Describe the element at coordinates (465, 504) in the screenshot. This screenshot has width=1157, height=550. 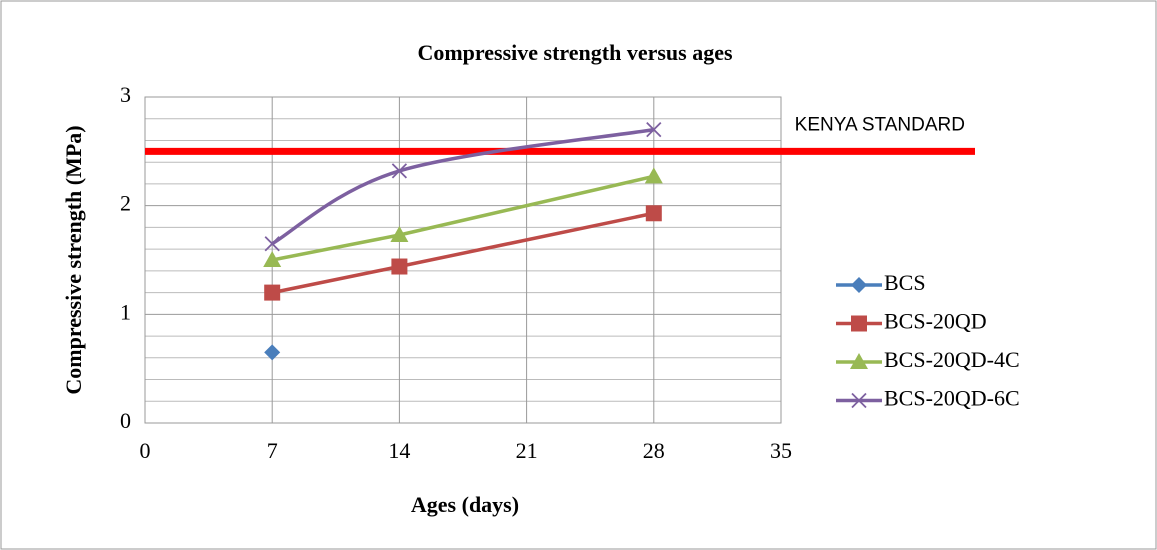
I see `x-axis-label: Ages (days)` at that location.